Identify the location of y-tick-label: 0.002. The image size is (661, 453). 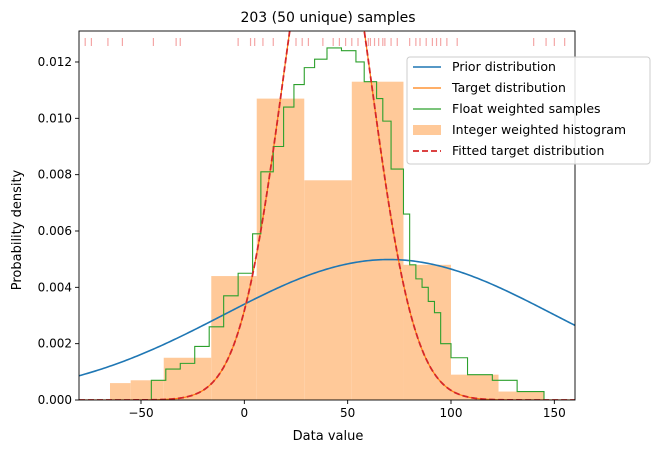
(55, 344).